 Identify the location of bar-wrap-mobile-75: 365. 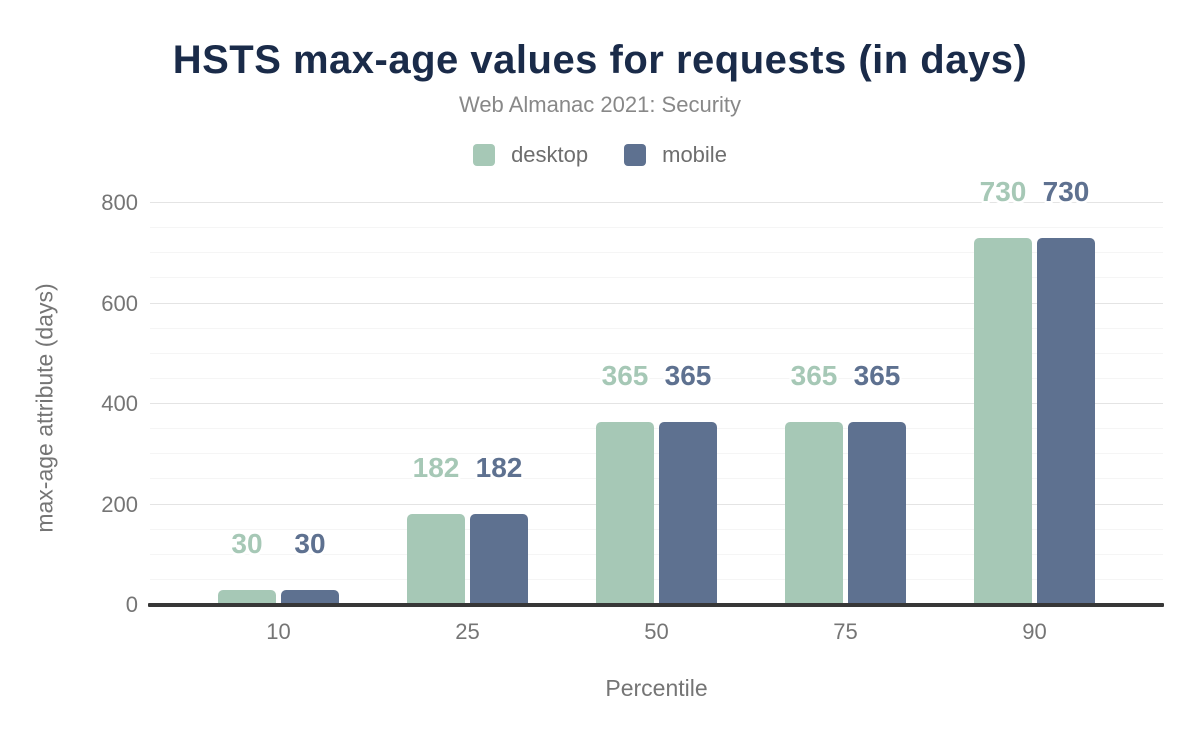
(877, 482).